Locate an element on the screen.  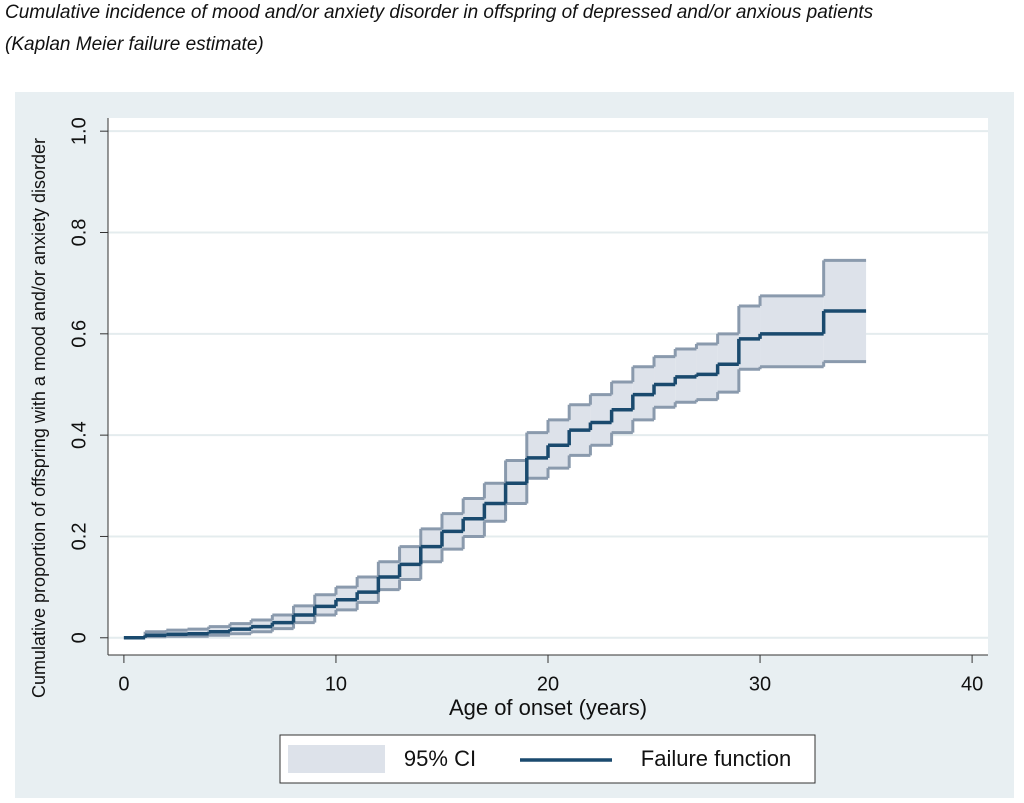
x-axis-label: Age of onset (years) is located at coordinates (548, 707).